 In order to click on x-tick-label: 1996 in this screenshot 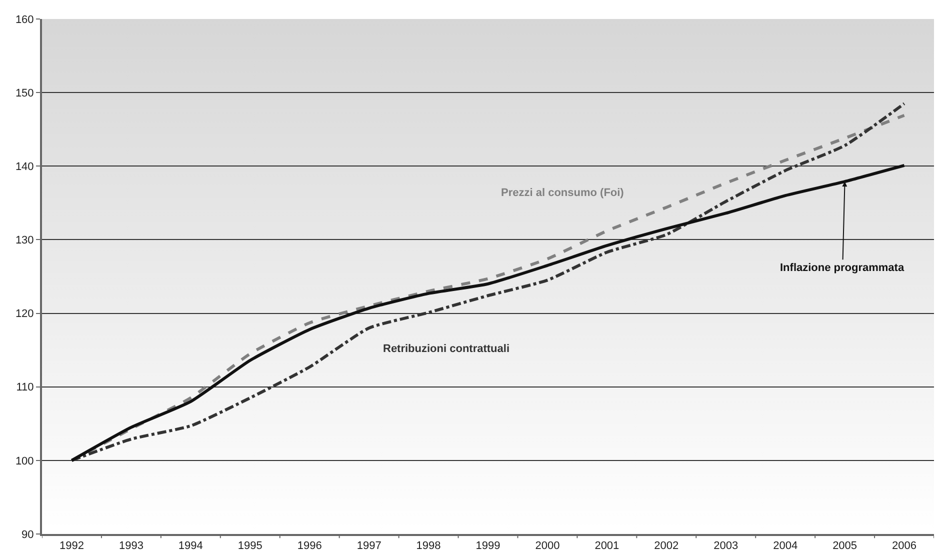, I will do `click(309, 546)`.